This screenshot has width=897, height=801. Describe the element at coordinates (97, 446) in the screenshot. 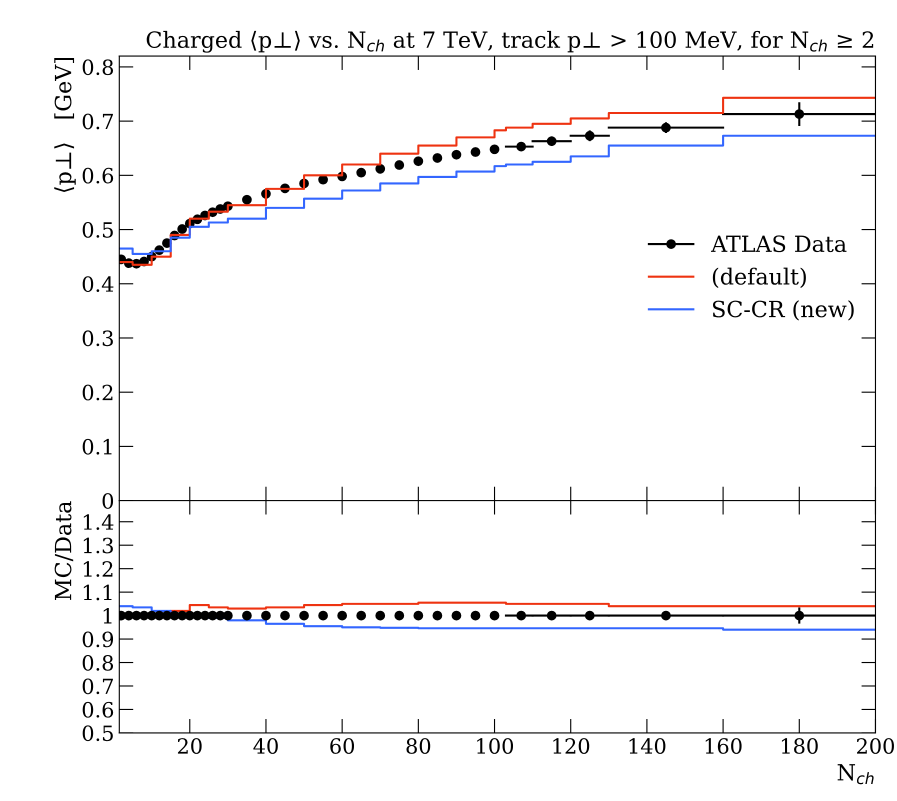

I see `y-tick-label: 0.1` at that location.